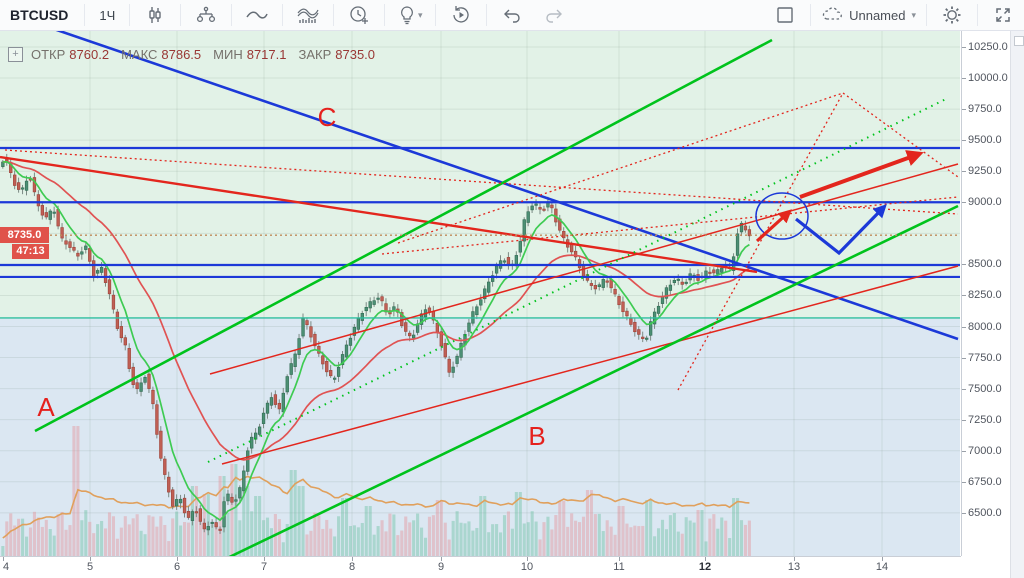  I want to click on time-axis-label: 9, so click(441, 567).